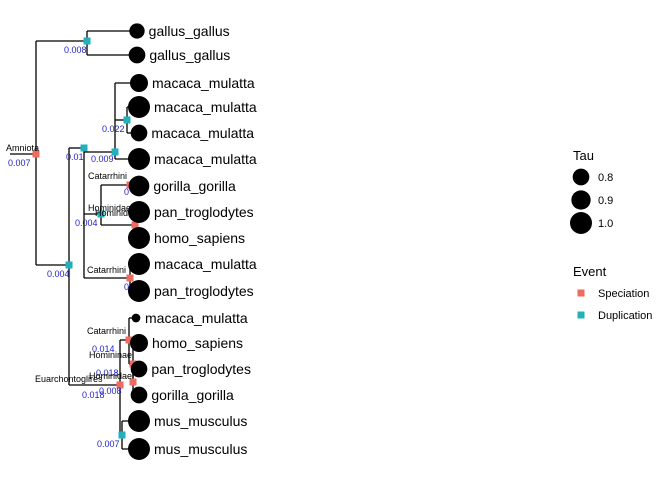 The width and height of the screenshot is (672, 480). What do you see at coordinates (85, 238) in the screenshot?
I see `node-markers` at bounding box center [85, 238].